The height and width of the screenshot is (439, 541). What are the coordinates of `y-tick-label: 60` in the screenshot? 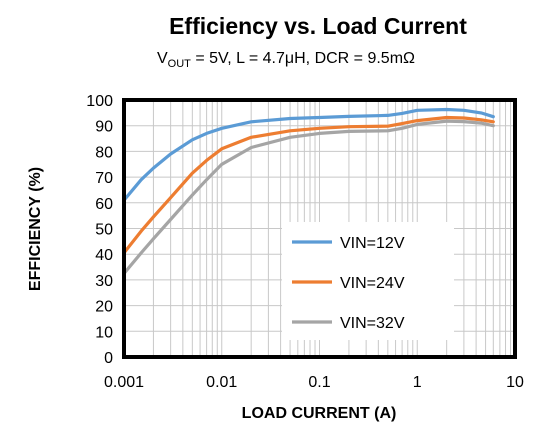 It's located at (104, 204).